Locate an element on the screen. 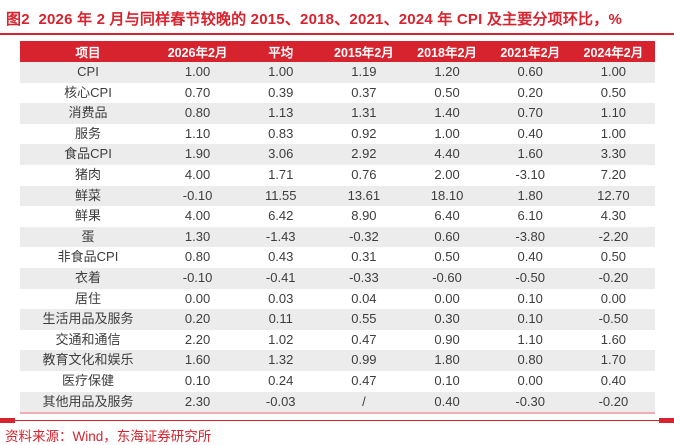  table-row: 核心CPI 0.70 0.39 0.37 0.50 0.20 0.50 is located at coordinates (337, 93).